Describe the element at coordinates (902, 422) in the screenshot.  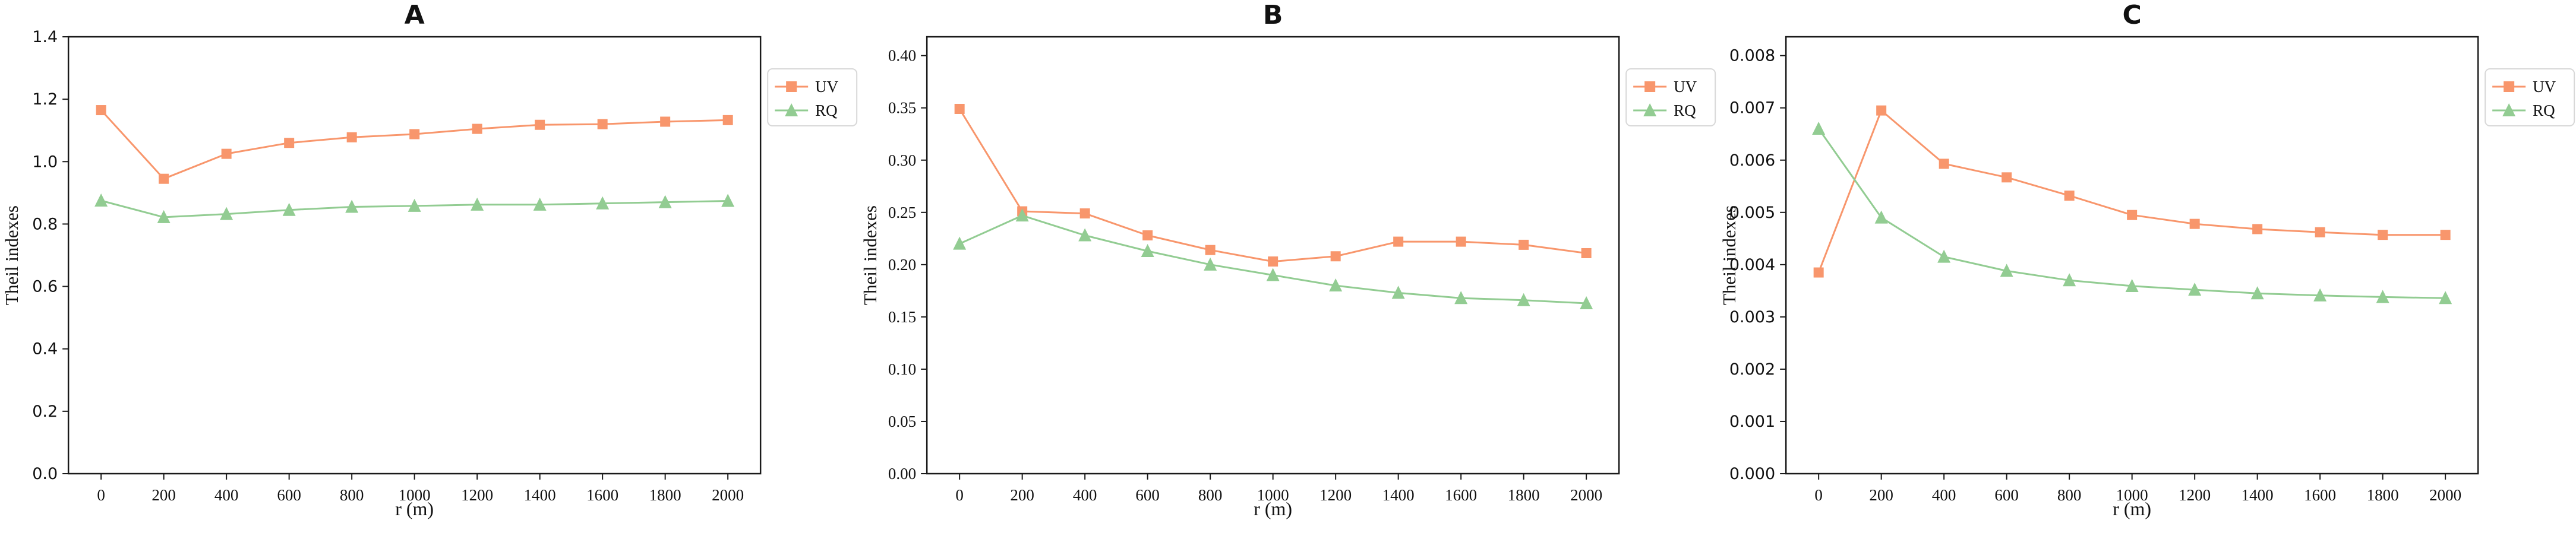
I see `y-tick-label: 0.05` at that location.